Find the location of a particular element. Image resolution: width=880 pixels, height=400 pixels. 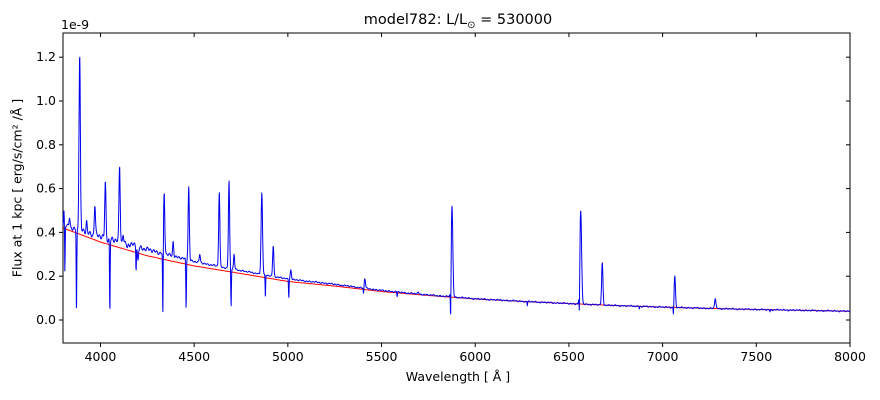

svg-text: 8000 is located at coordinates (850, 356).